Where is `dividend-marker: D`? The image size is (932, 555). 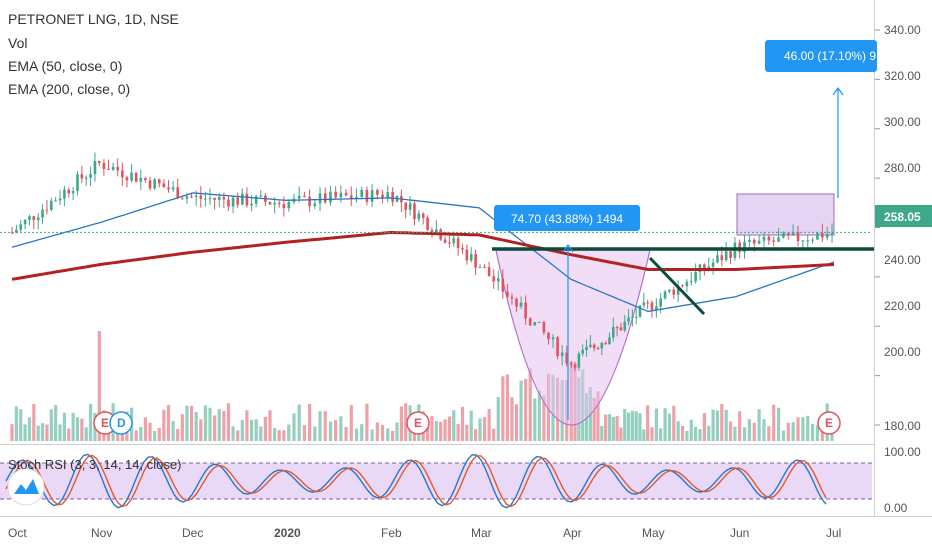 dividend-marker: D is located at coordinates (121, 423).